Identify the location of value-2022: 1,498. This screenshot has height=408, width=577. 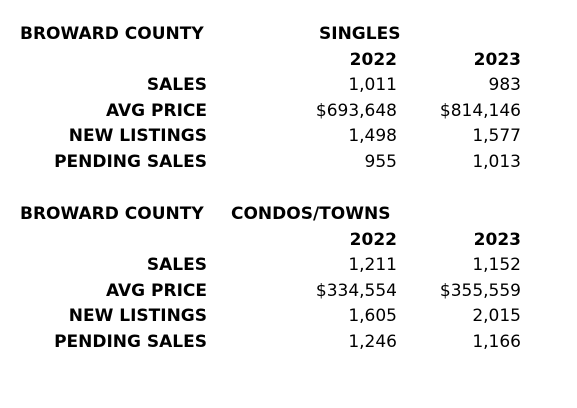
(372, 136).